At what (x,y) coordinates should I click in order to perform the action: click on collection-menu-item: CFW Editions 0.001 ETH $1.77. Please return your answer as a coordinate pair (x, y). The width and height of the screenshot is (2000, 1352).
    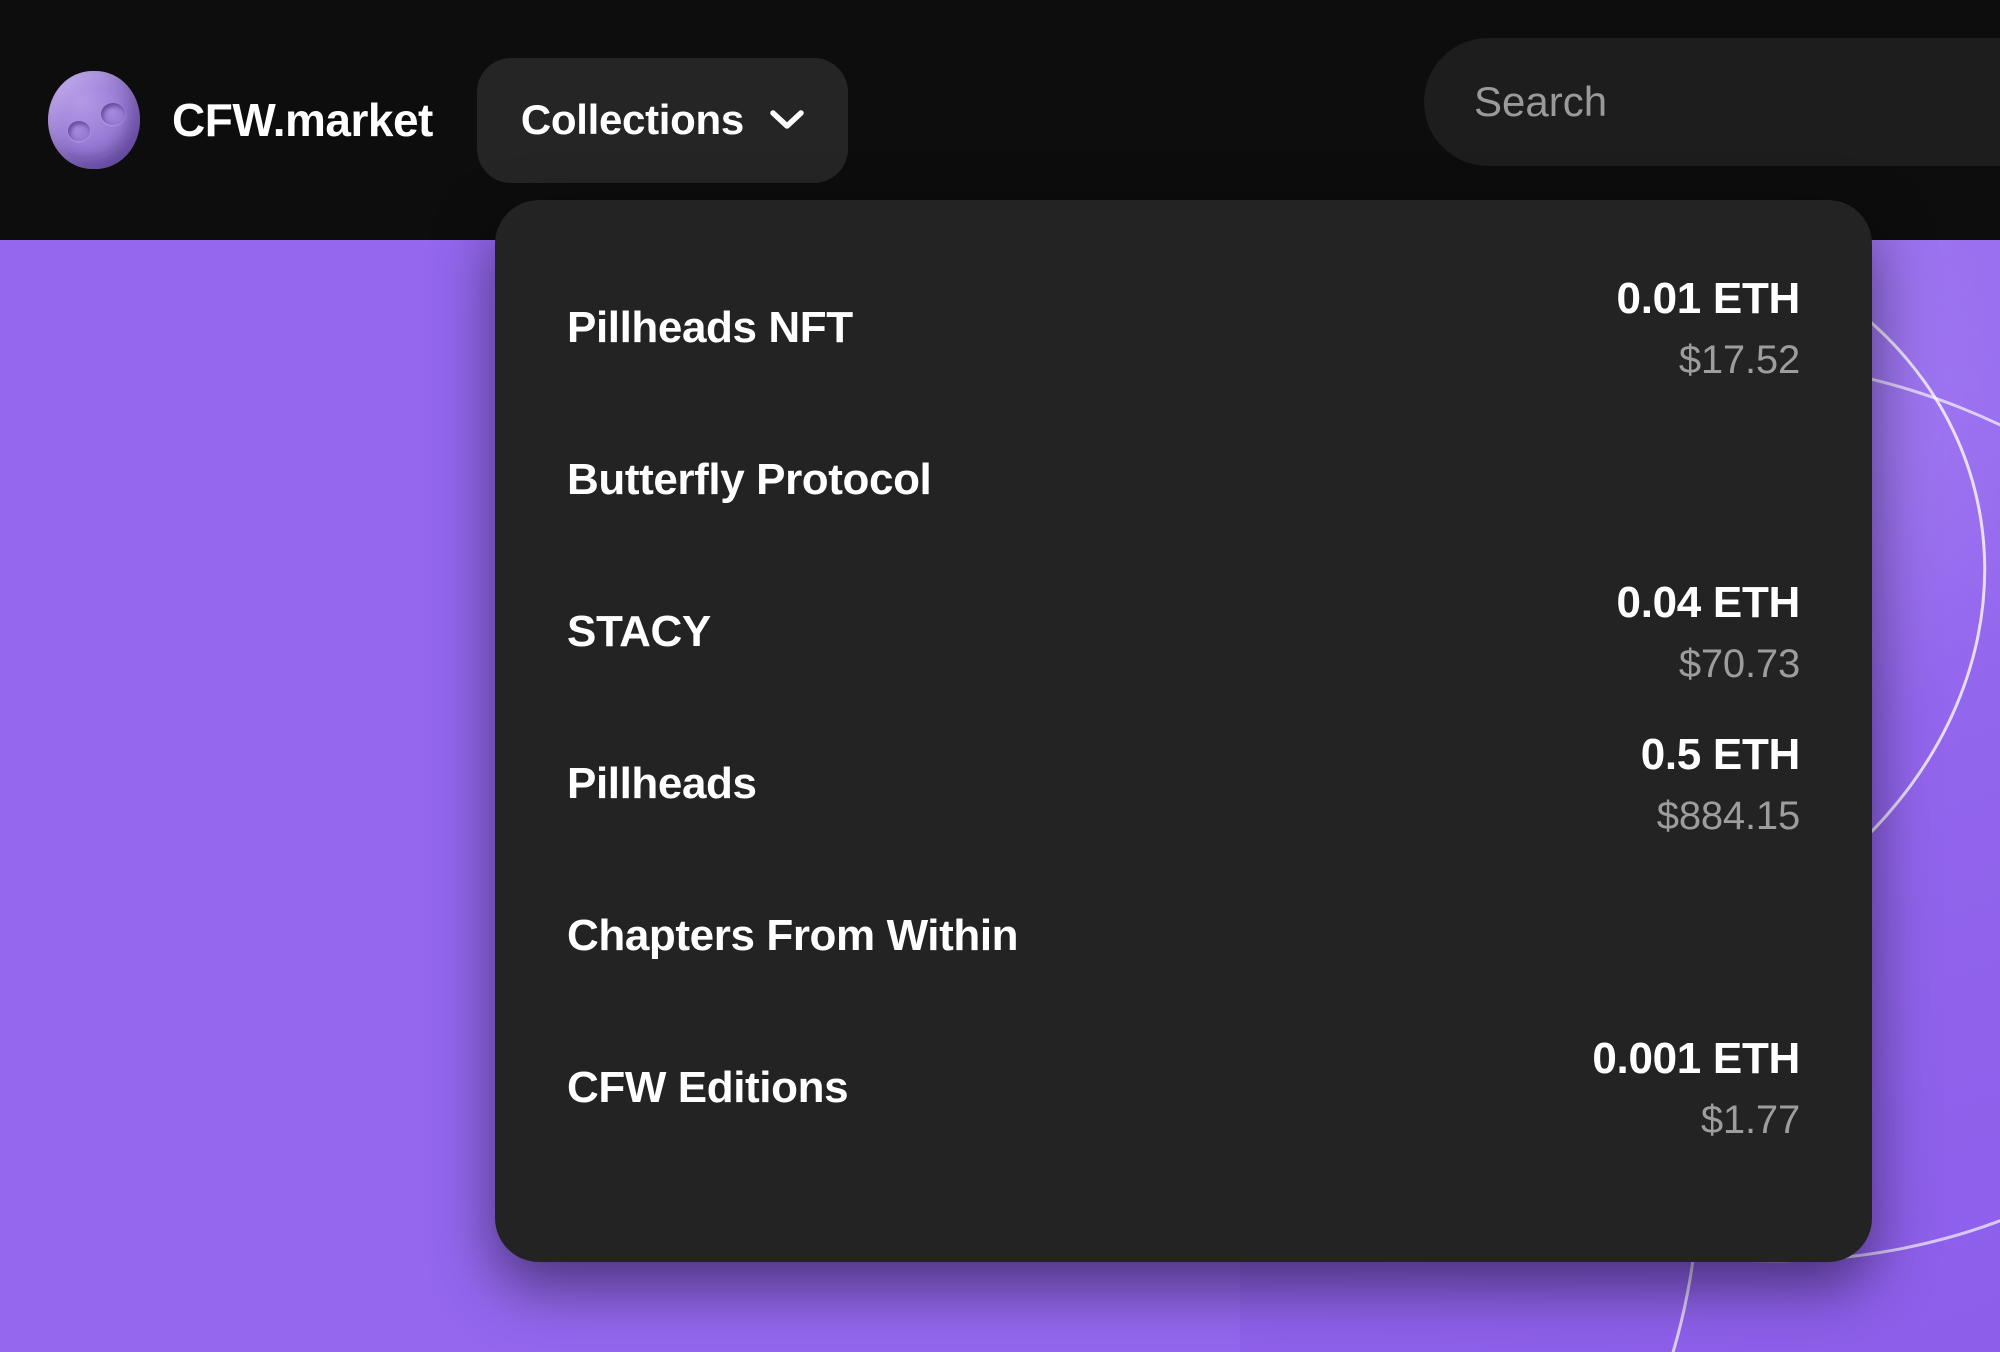
    Looking at the image, I should click on (1183, 1088).